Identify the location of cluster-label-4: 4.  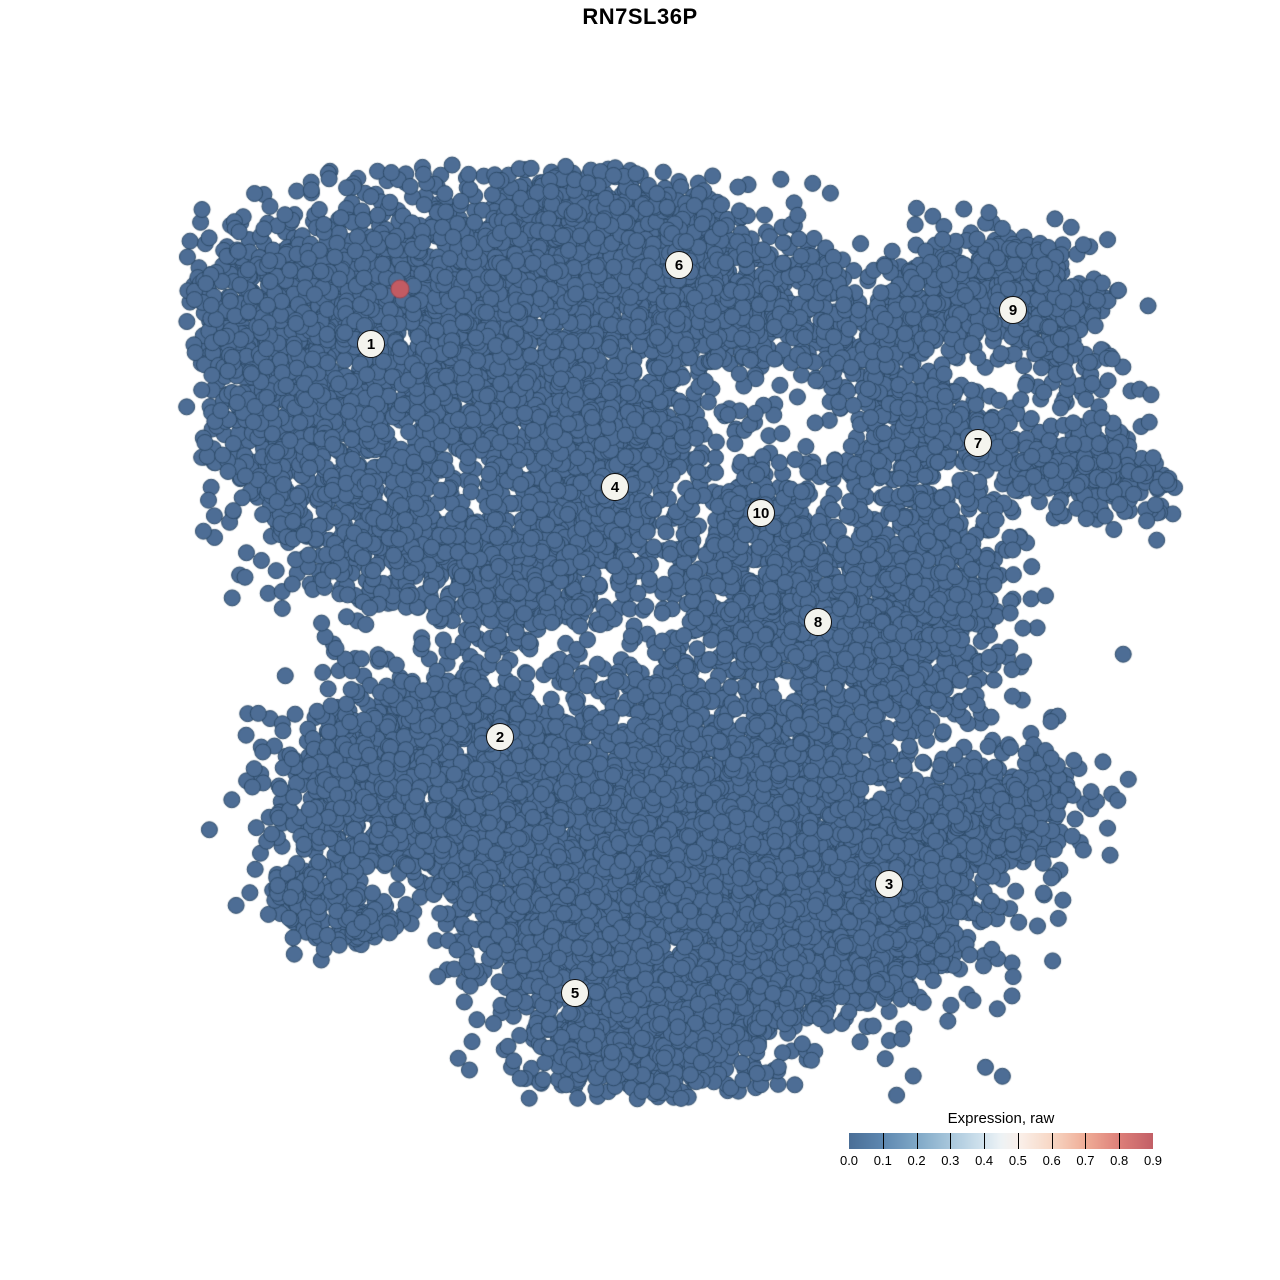
(615, 487).